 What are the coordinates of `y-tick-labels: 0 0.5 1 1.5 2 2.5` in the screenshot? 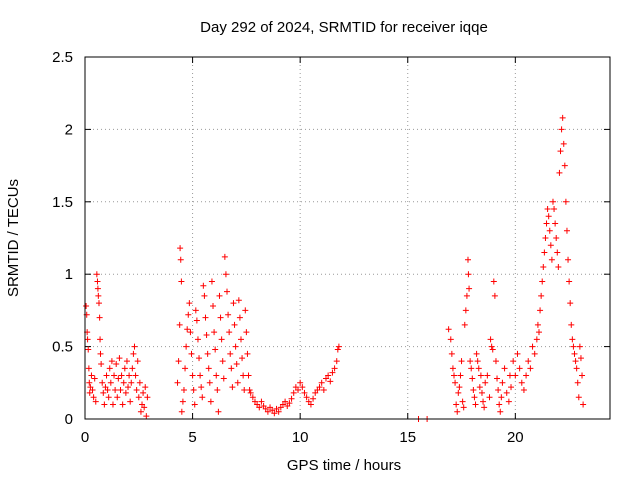 It's located at (62, 238).